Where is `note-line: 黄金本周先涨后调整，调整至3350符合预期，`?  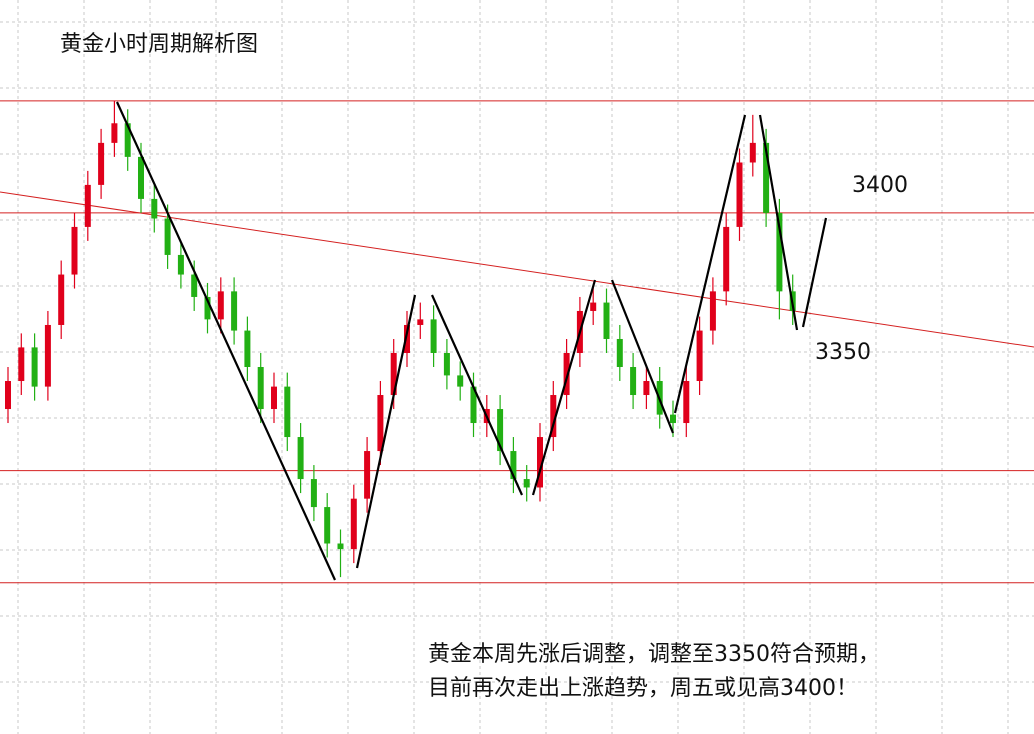 note-line: 黄金本周先涨后调整，调整至3350符合预期， is located at coordinates (654, 654).